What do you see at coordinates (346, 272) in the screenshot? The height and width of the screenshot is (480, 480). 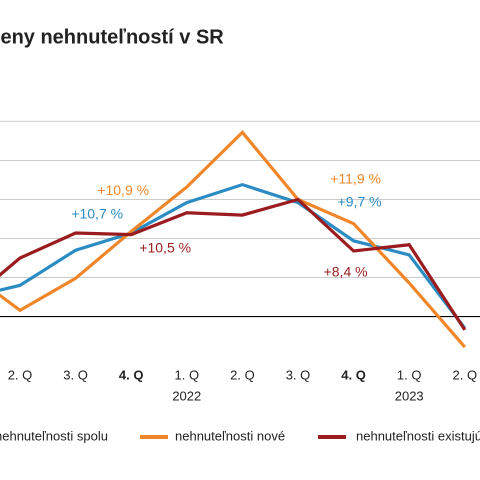 I see `data-label: +8,4 %` at bounding box center [346, 272].